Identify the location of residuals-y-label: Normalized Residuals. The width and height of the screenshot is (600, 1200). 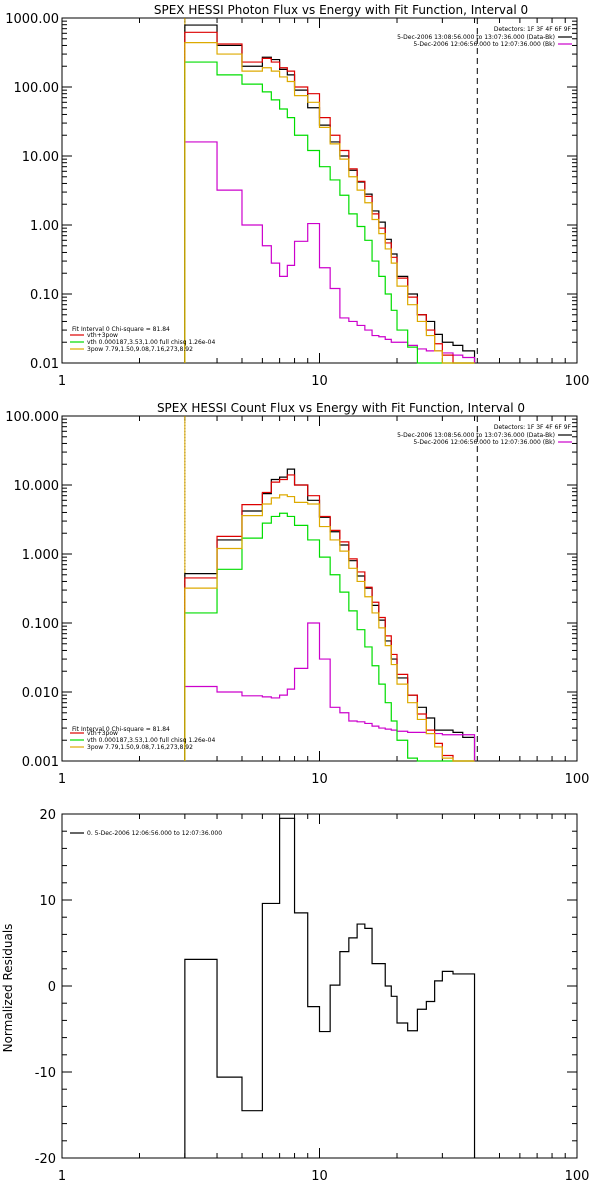
(8, 988).